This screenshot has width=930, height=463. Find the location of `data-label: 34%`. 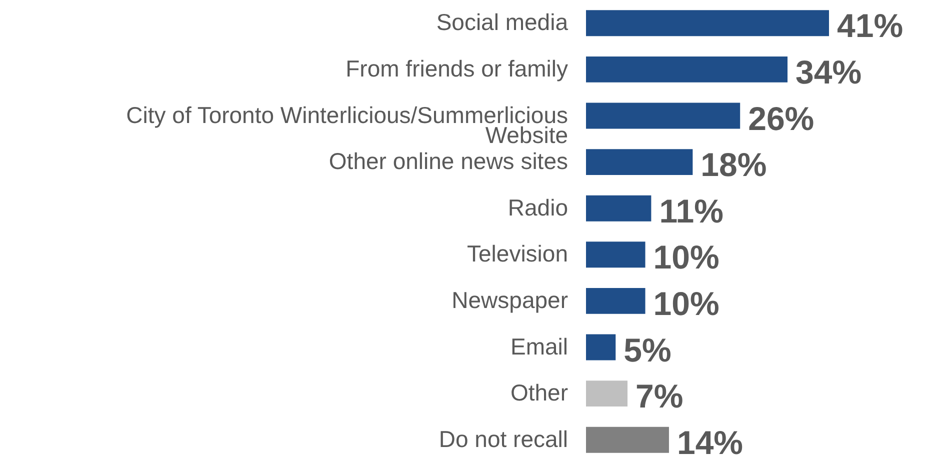

data-label: 34% is located at coordinates (829, 71).